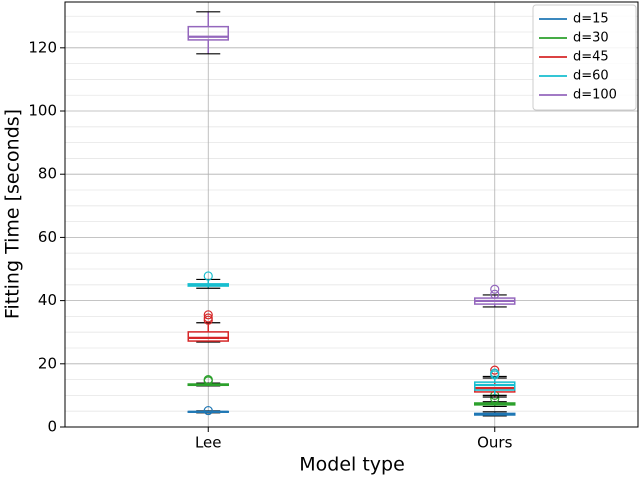 Image resolution: width=640 pixels, height=481 pixels. I want to click on x-tick-label: Lee, so click(208, 443).